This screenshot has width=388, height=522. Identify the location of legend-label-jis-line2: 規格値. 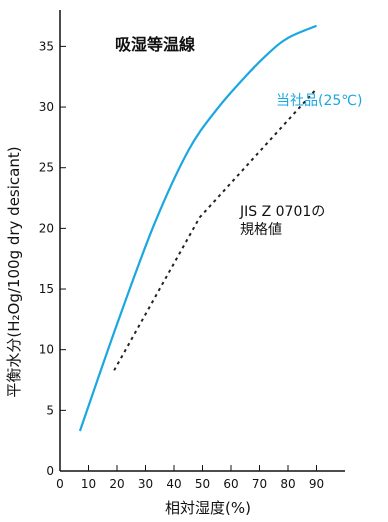
(261, 230).